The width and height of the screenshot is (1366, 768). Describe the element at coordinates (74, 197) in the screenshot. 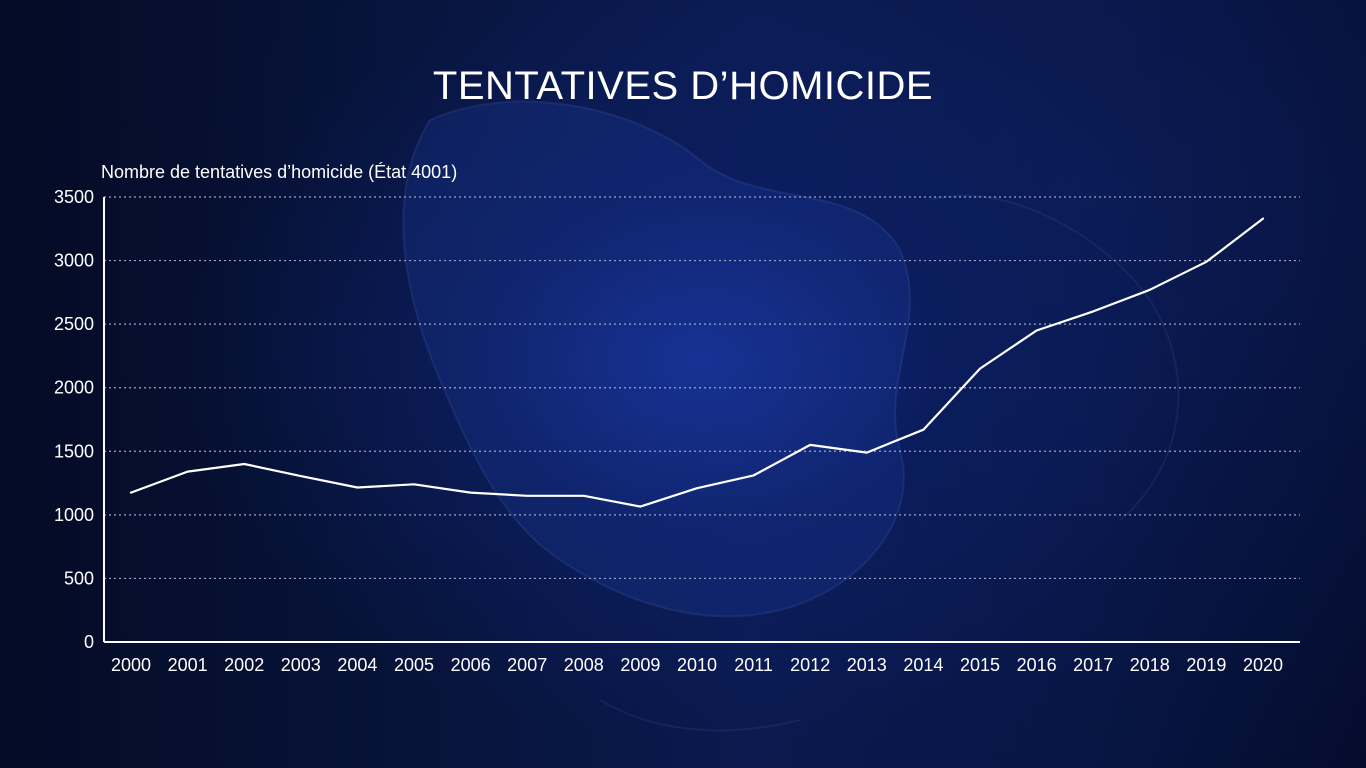

I see `y-tick-label: 3500` at that location.